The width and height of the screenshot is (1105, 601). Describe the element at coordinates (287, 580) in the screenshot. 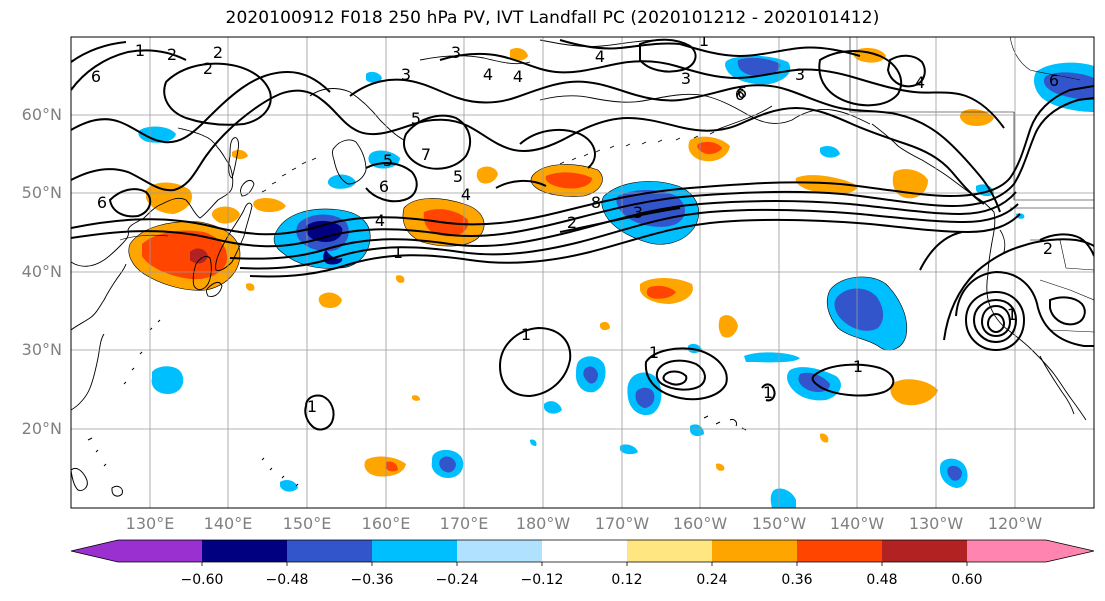

I see `colorbar-tick-label: −0.48` at that location.